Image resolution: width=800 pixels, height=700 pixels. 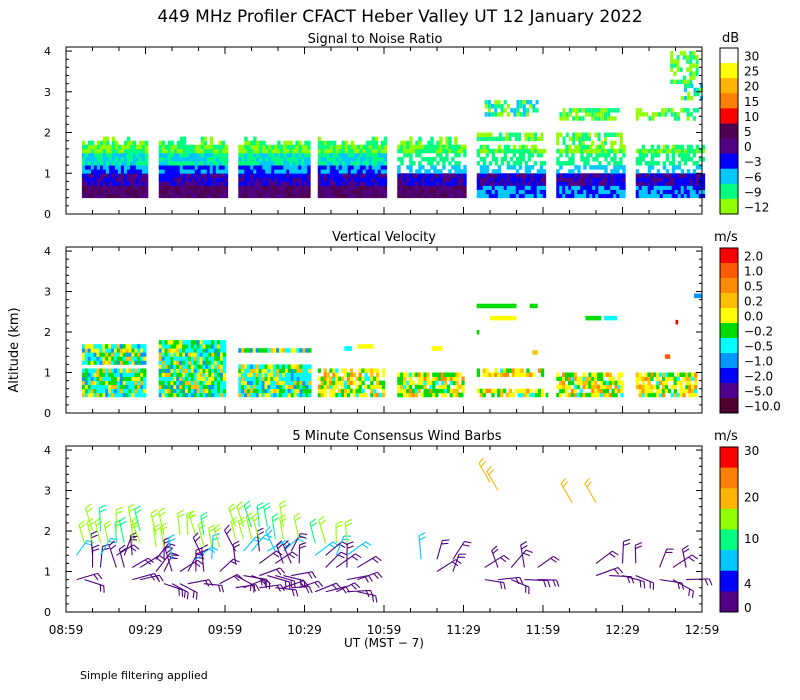 What do you see at coordinates (47, 332) in the screenshot?
I see `y-tick-label: 2` at bounding box center [47, 332].